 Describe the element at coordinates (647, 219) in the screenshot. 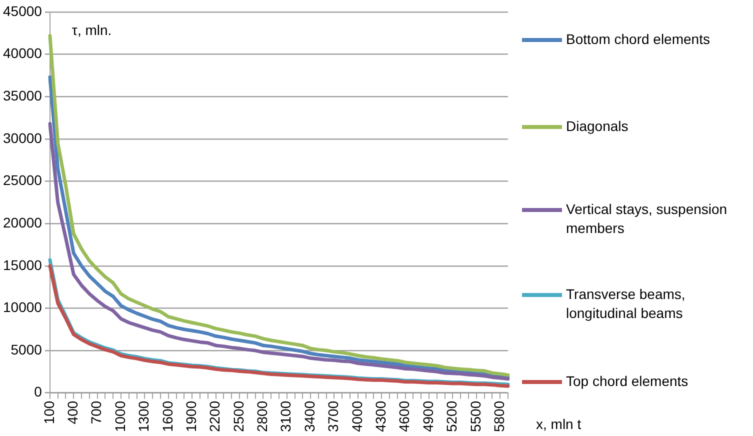

I see `legend-label: Vertical stays, suspension members` at that location.